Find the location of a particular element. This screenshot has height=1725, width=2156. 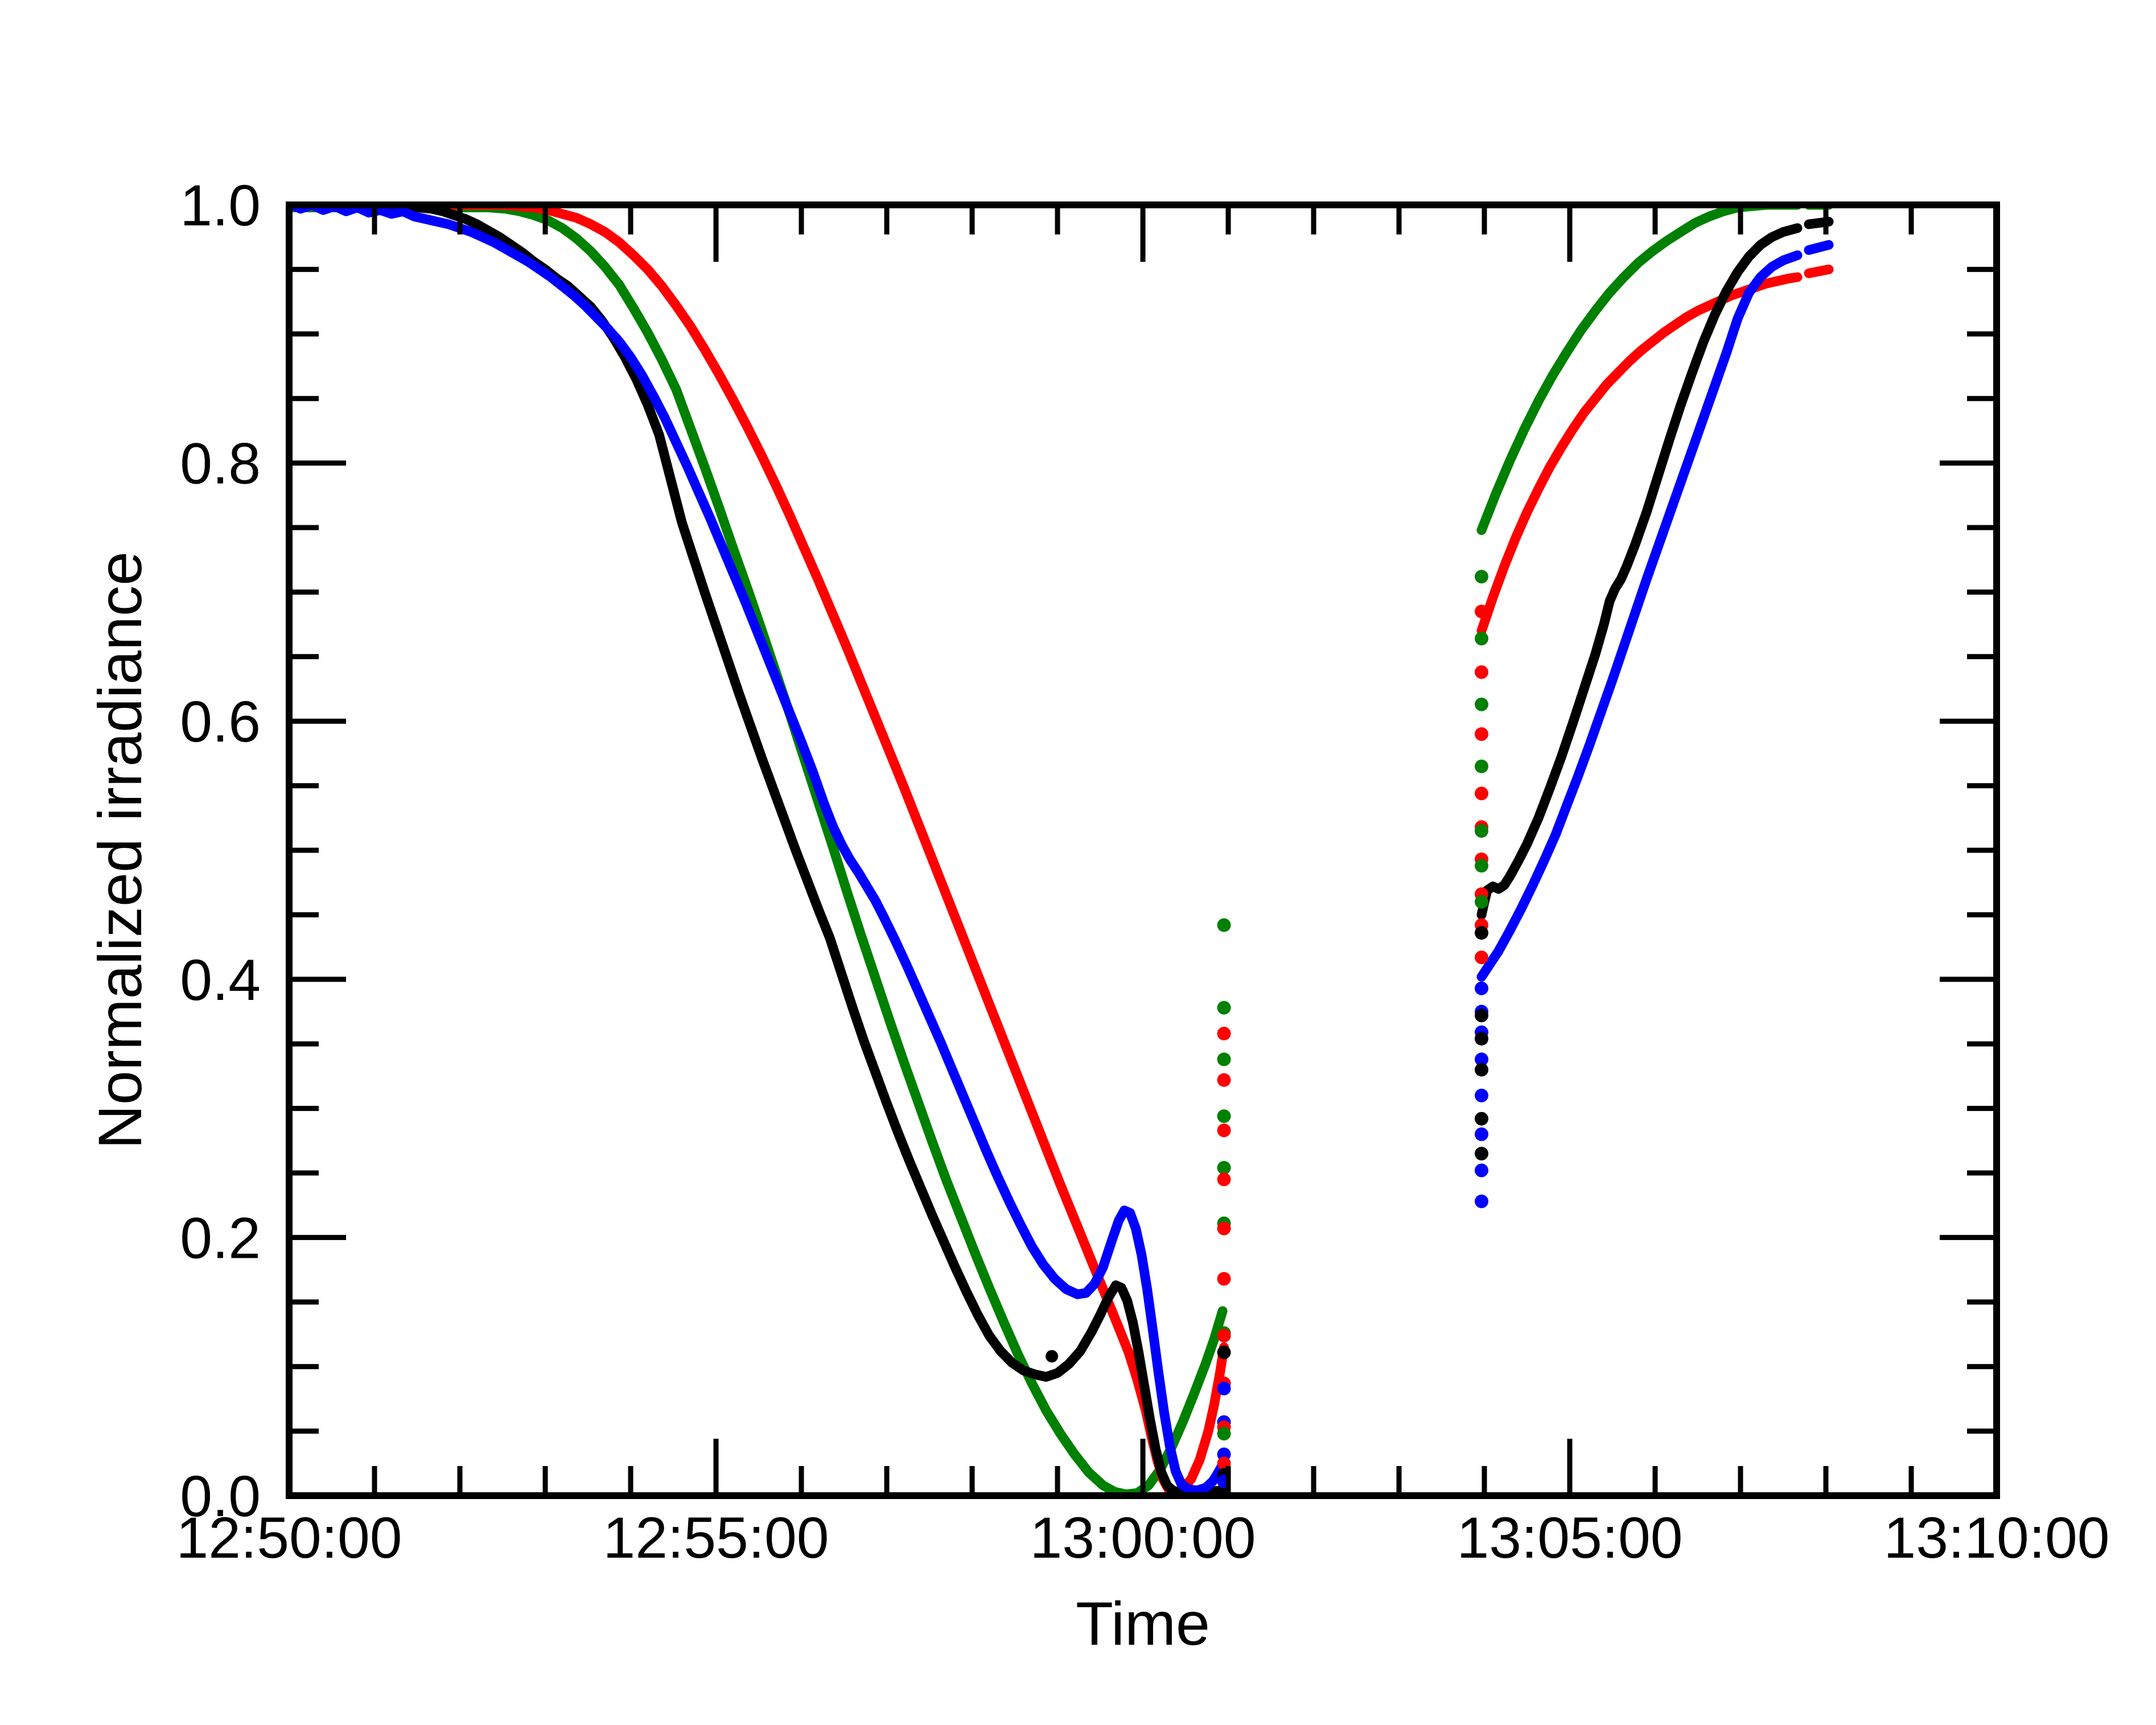

x-axis-title: Time is located at coordinates (1143, 1623).